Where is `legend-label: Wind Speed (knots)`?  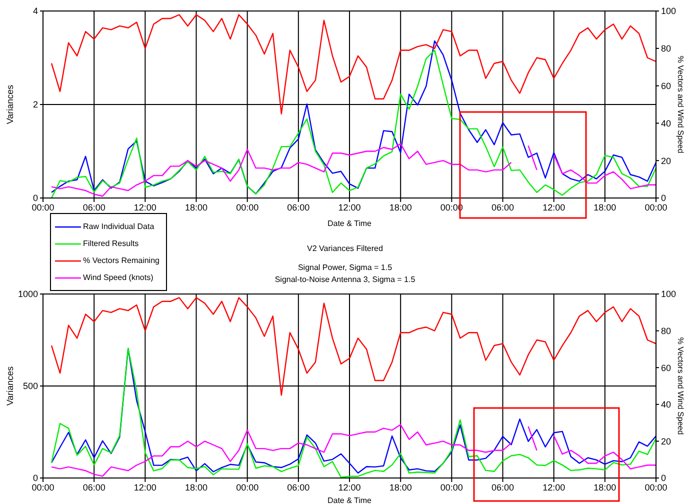
legend-label: Wind Speed (knots) is located at coordinates (118, 277).